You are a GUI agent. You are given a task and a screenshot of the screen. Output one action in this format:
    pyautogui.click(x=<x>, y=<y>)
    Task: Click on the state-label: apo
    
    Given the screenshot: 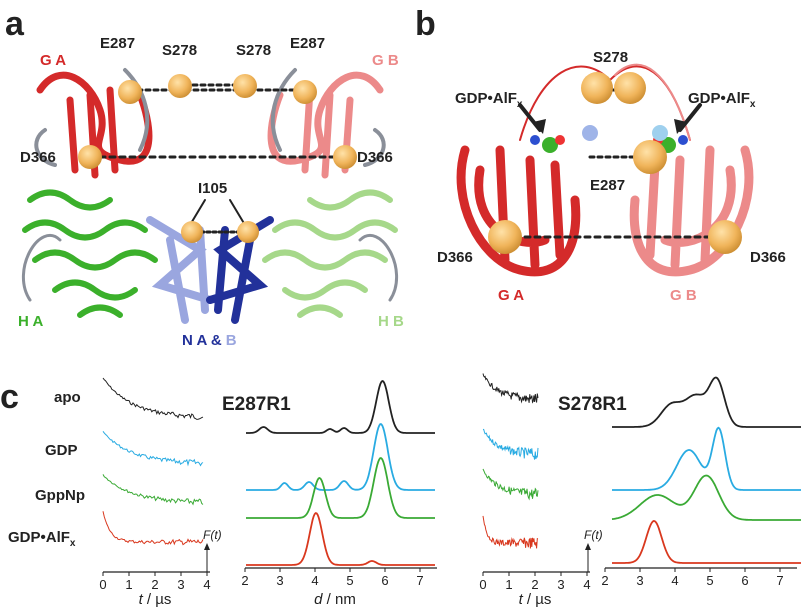 What is the action you would take?
    pyautogui.click(x=67, y=397)
    